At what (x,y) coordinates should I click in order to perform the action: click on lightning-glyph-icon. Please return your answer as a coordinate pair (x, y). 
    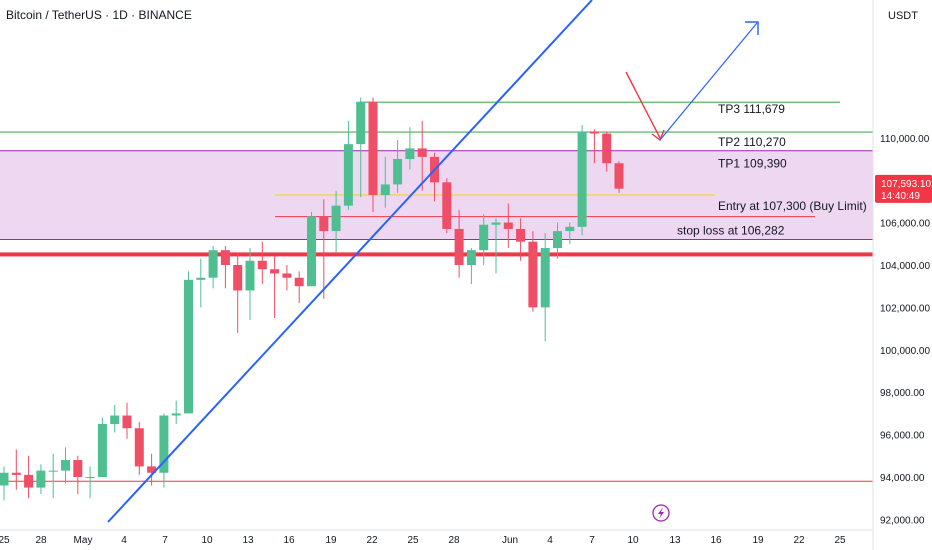
    Looking at the image, I should click on (661, 513).